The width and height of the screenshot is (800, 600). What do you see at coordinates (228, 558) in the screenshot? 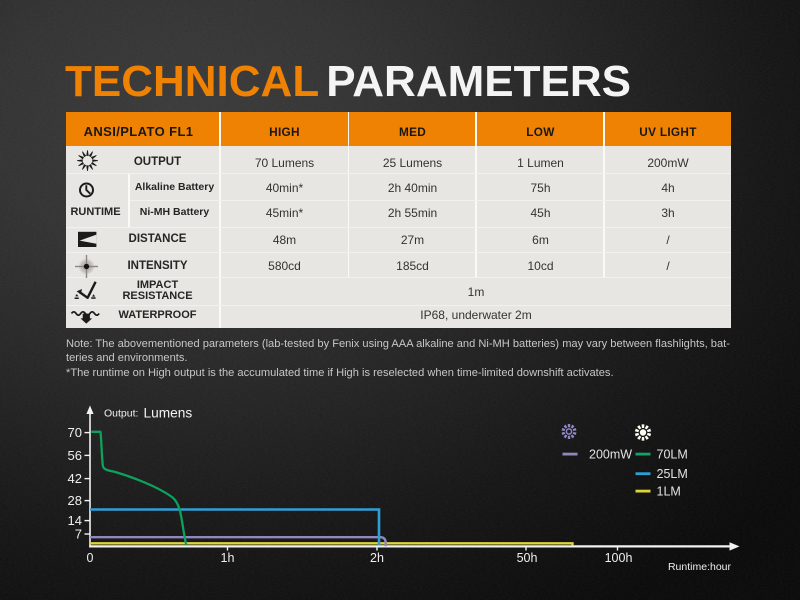
I see `svg-text: 1h` at bounding box center [228, 558].